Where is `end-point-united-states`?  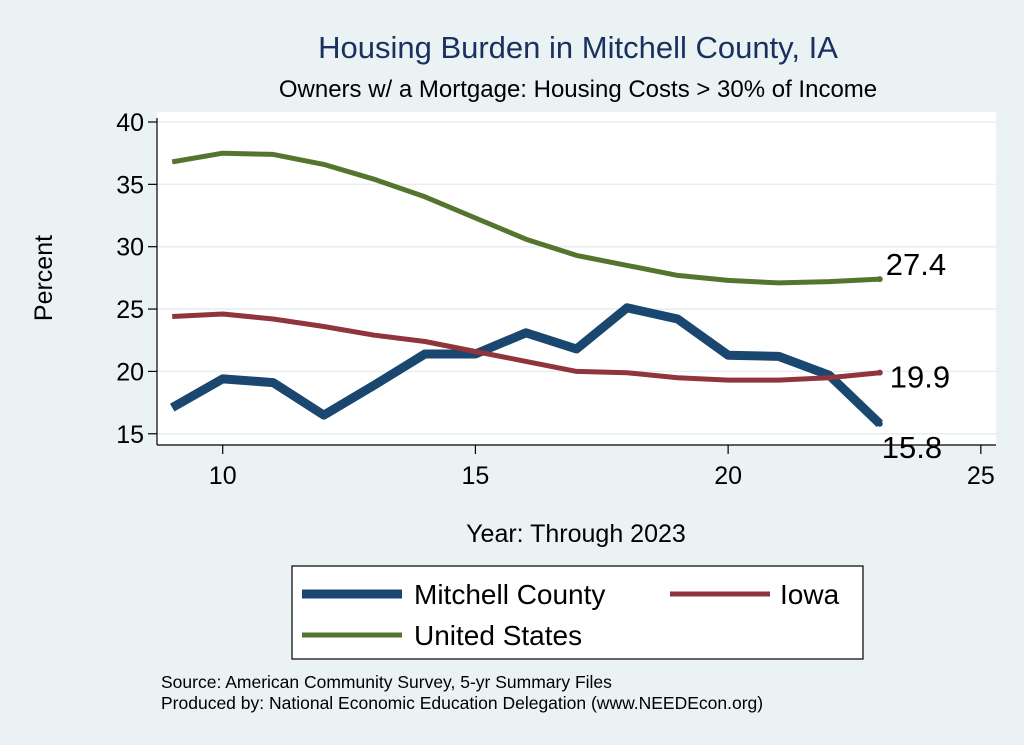
end-point-united-states is located at coordinates (879, 279).